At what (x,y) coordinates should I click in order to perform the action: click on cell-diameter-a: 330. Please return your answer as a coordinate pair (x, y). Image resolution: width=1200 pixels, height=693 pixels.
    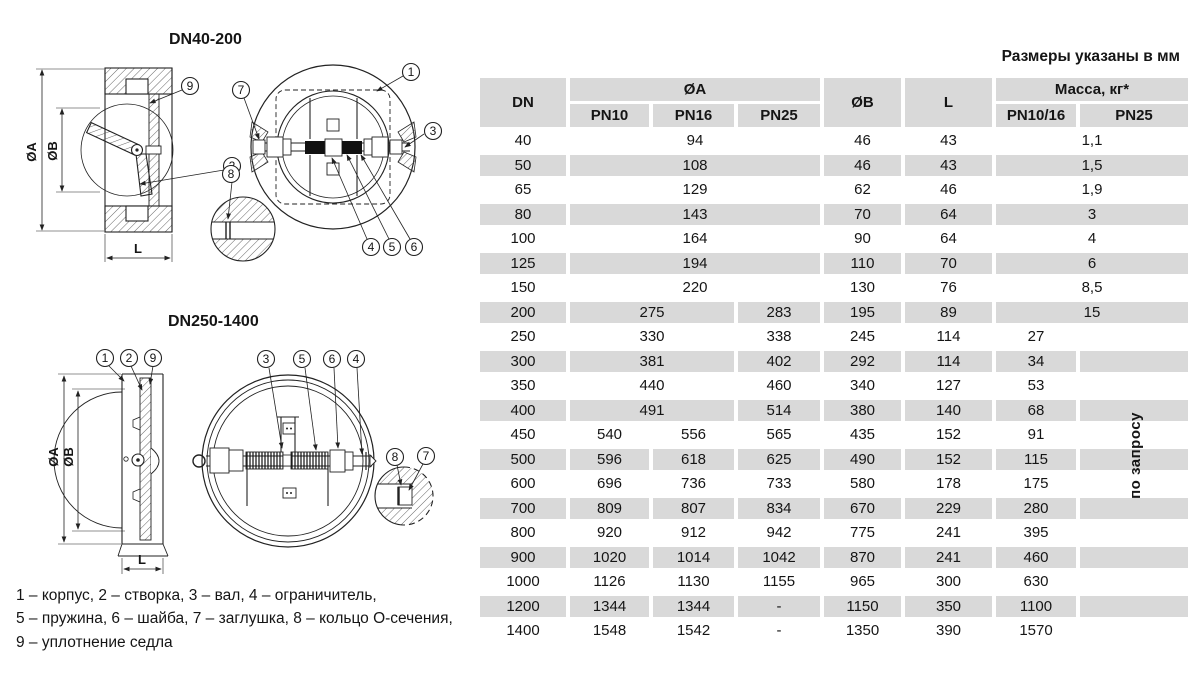
    Looking at the image, I should click on (652, 337).